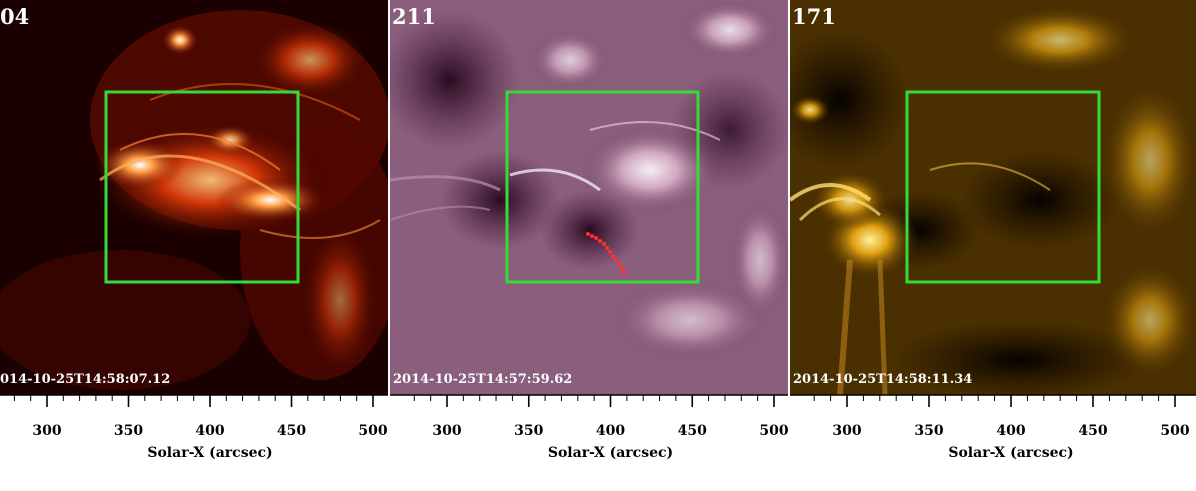 Image resolution: width=1196 pixels, height=491 pixels. Describe the element at coordinates (814, 16) in the screenshot. I see `channel-label: 171` at that location.